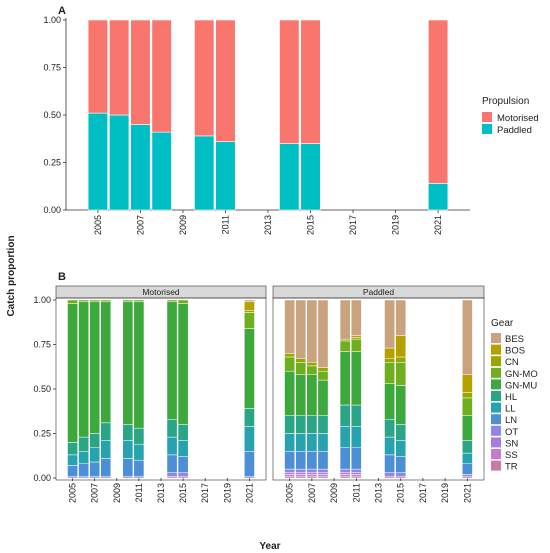  I want to click on bar-paddled-2005-gn-mo, so click(290, 364).